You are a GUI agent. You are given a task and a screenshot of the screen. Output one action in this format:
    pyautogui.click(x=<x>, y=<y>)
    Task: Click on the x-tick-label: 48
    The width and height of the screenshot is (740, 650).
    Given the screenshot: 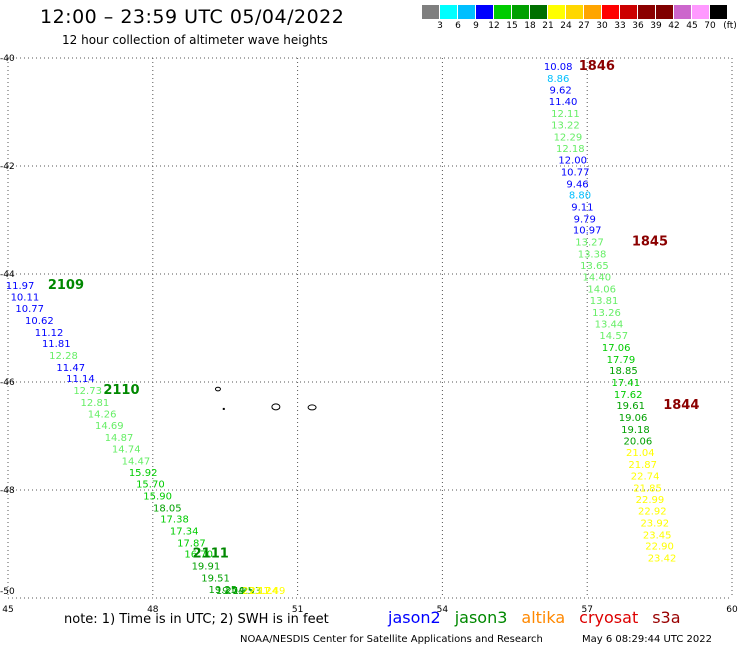 What is the action you would take?
    pyautogui.click(x=153, y=610)
    